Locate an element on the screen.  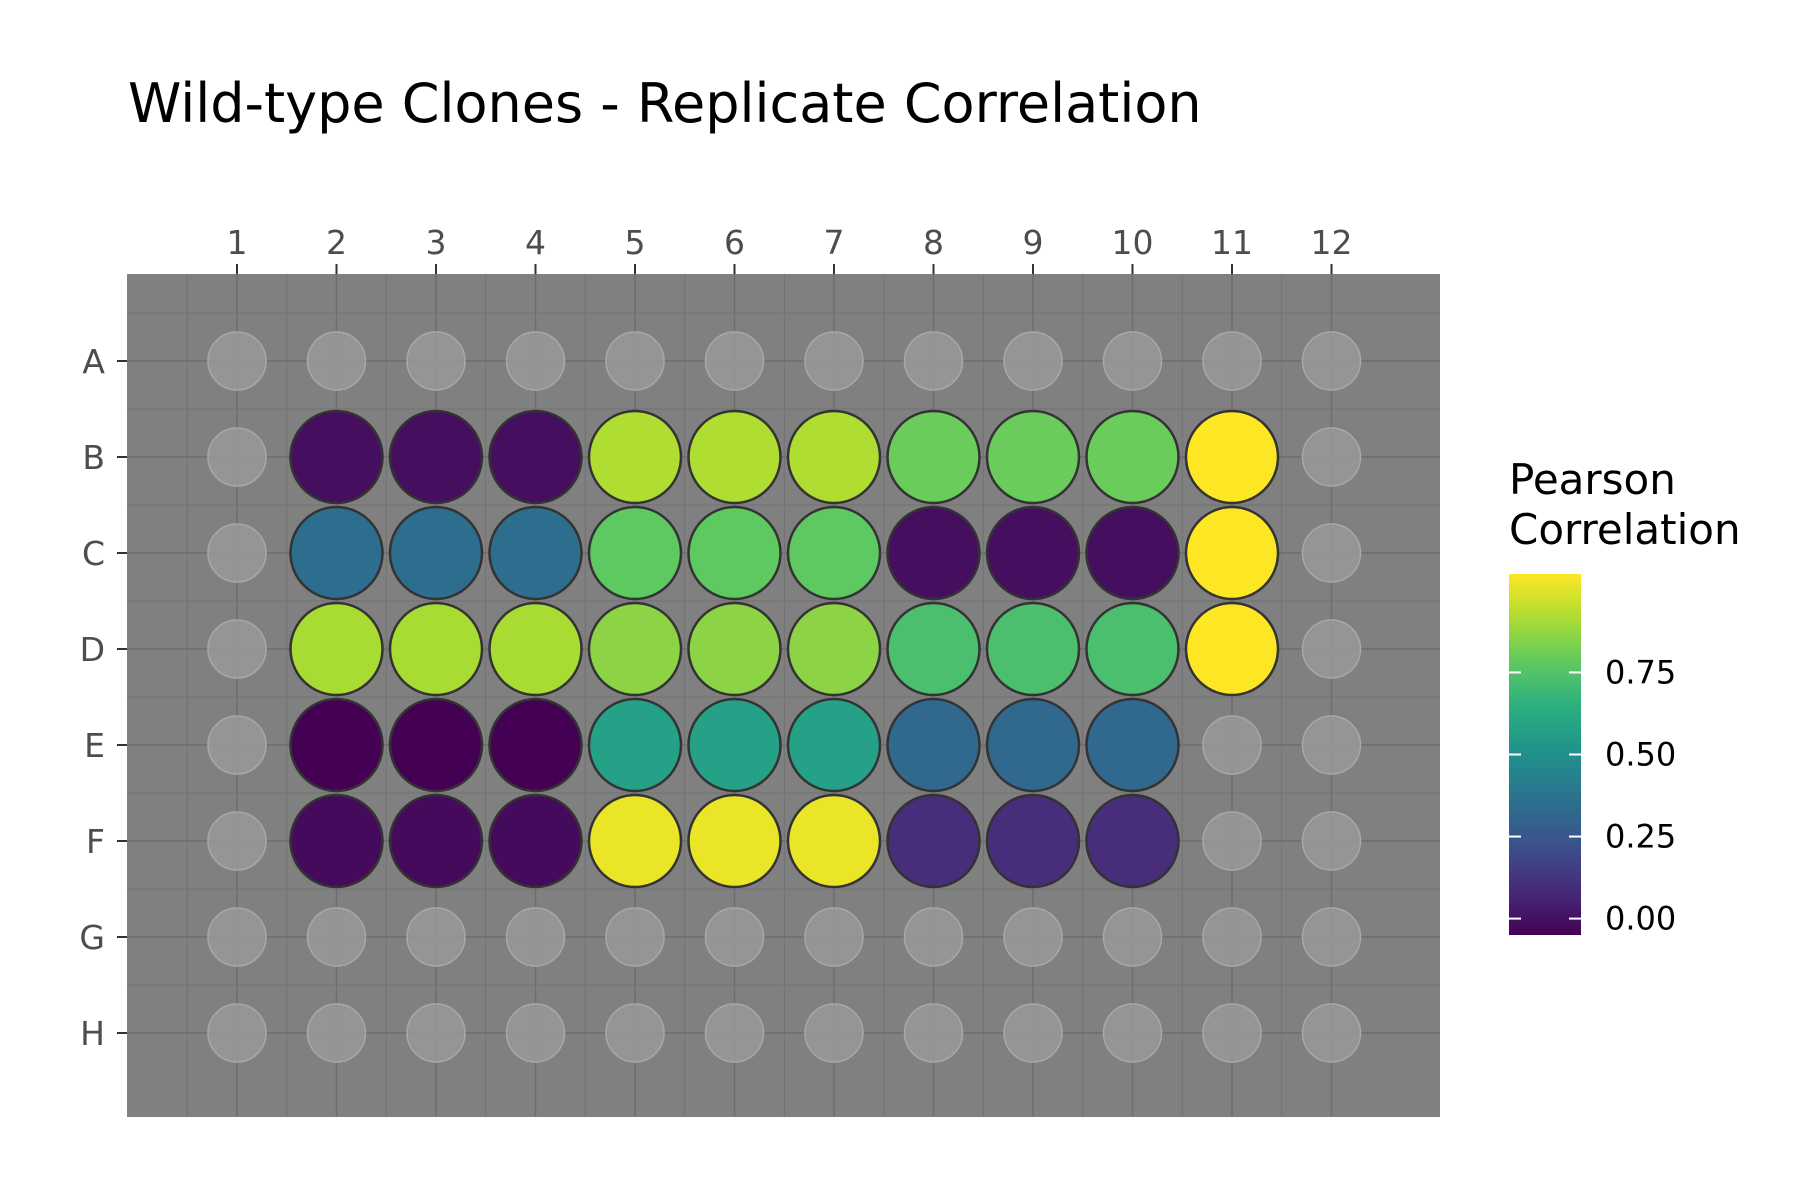
colorbar-tick-label: 0.50 is located at coordinates (1640, 755).